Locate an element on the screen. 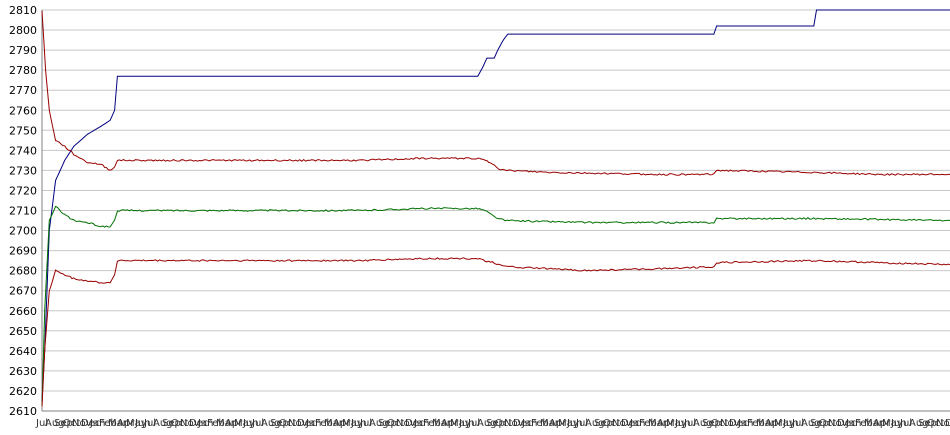 The height and width of the screenshot is (435, 950). y-tick-label: 2690 is located at coordinates (23, 251).